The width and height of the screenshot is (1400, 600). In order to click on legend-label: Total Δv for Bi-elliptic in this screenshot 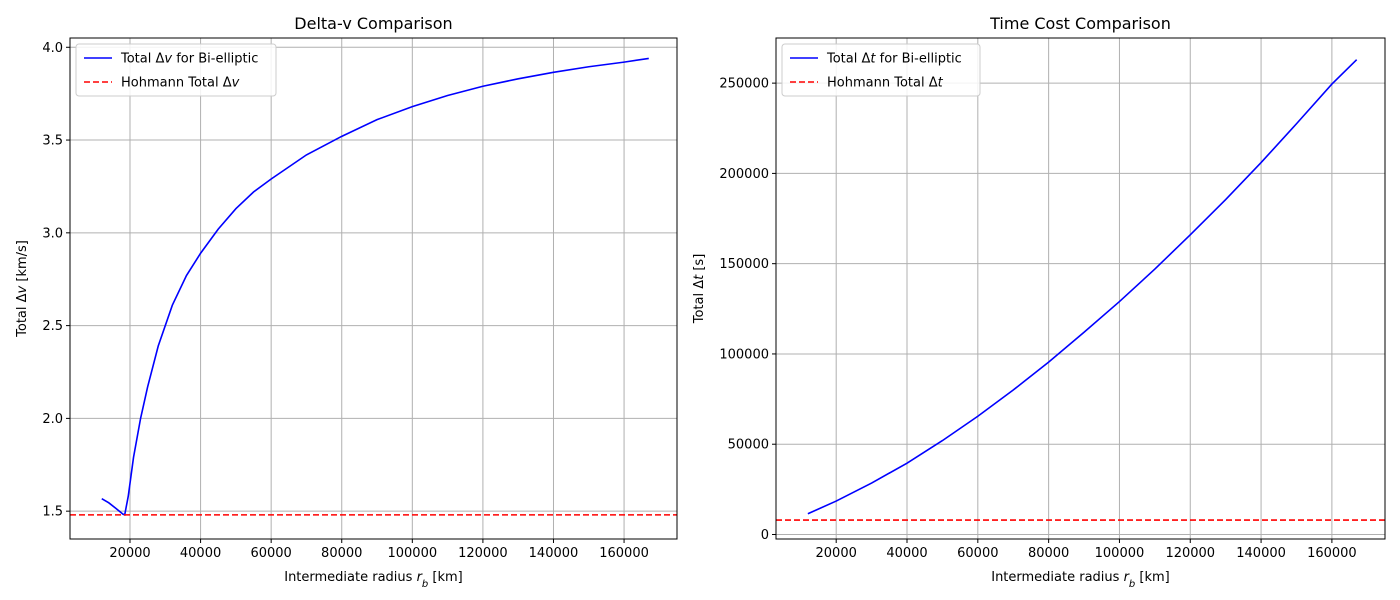, I will do `click(189, 59)`.